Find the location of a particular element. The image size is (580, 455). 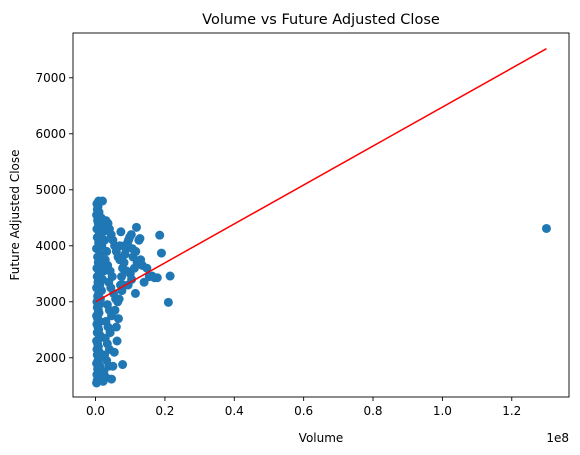

y-tick-label: 6000 is located at coordinates (50, 134).